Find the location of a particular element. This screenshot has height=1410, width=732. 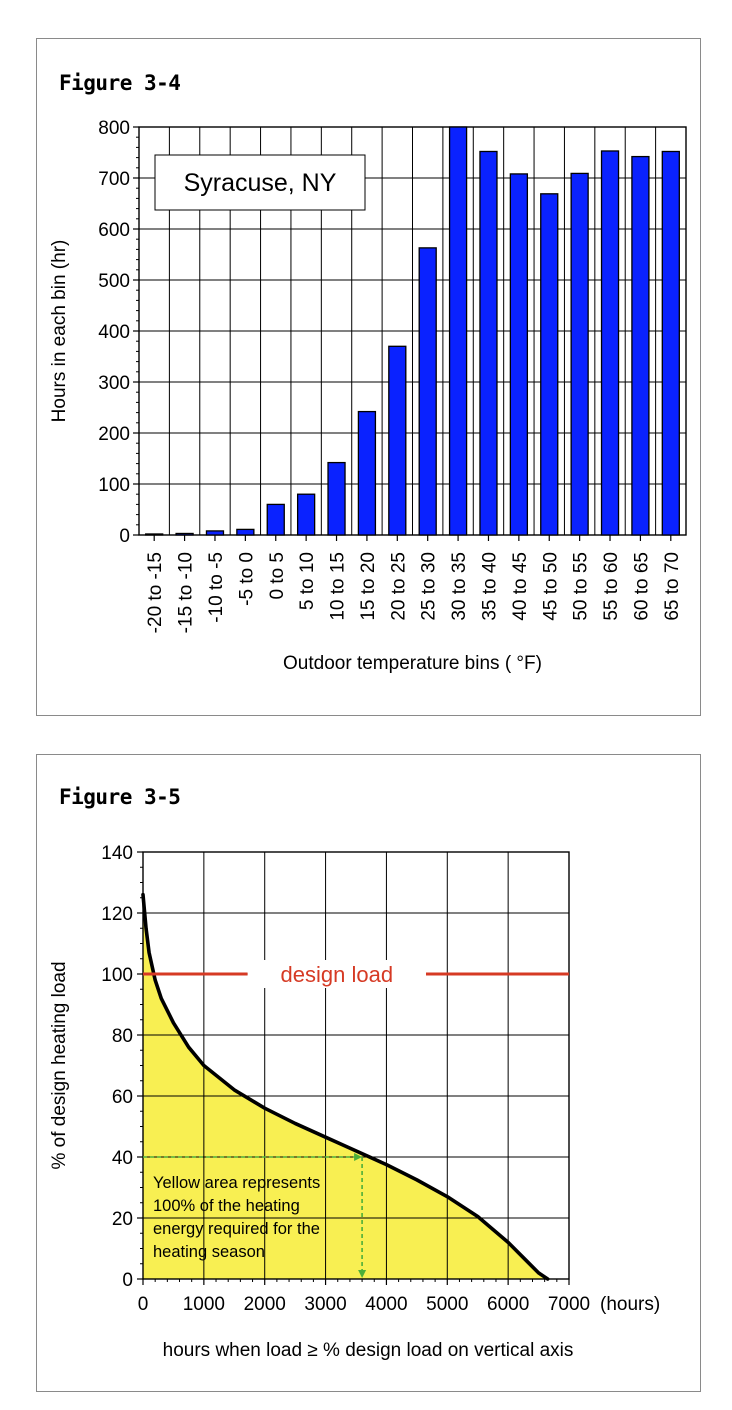

y-tick-label: 200 is located at coordinates (114, 434).